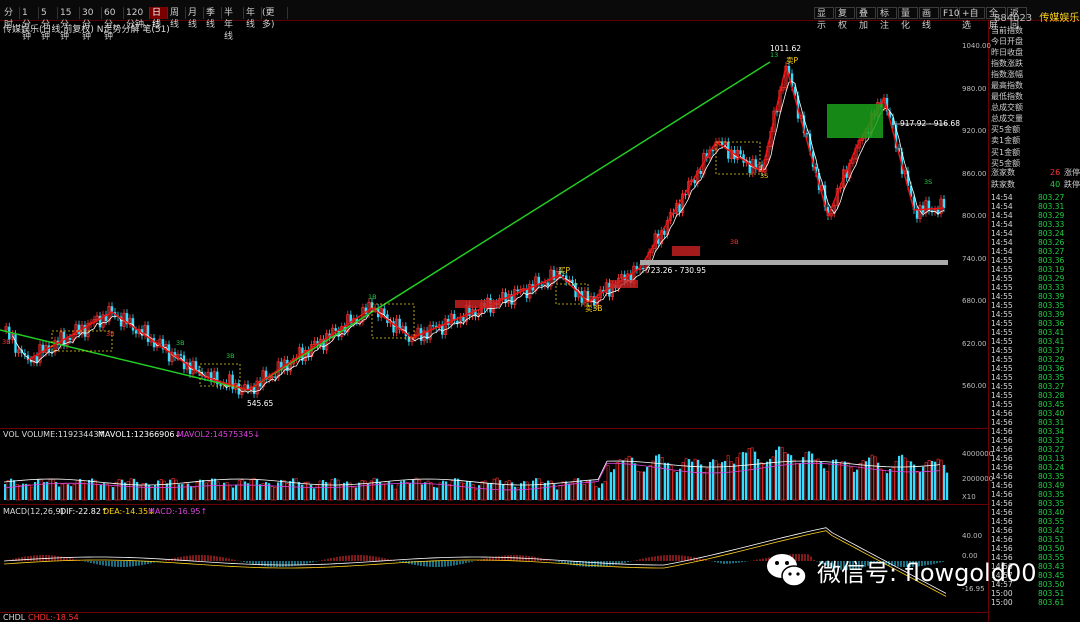  What do you see at coordinates (113, 13) in the screenshot?
I see `period-tab-5: 60分钟` at bounding box center [113, 13].